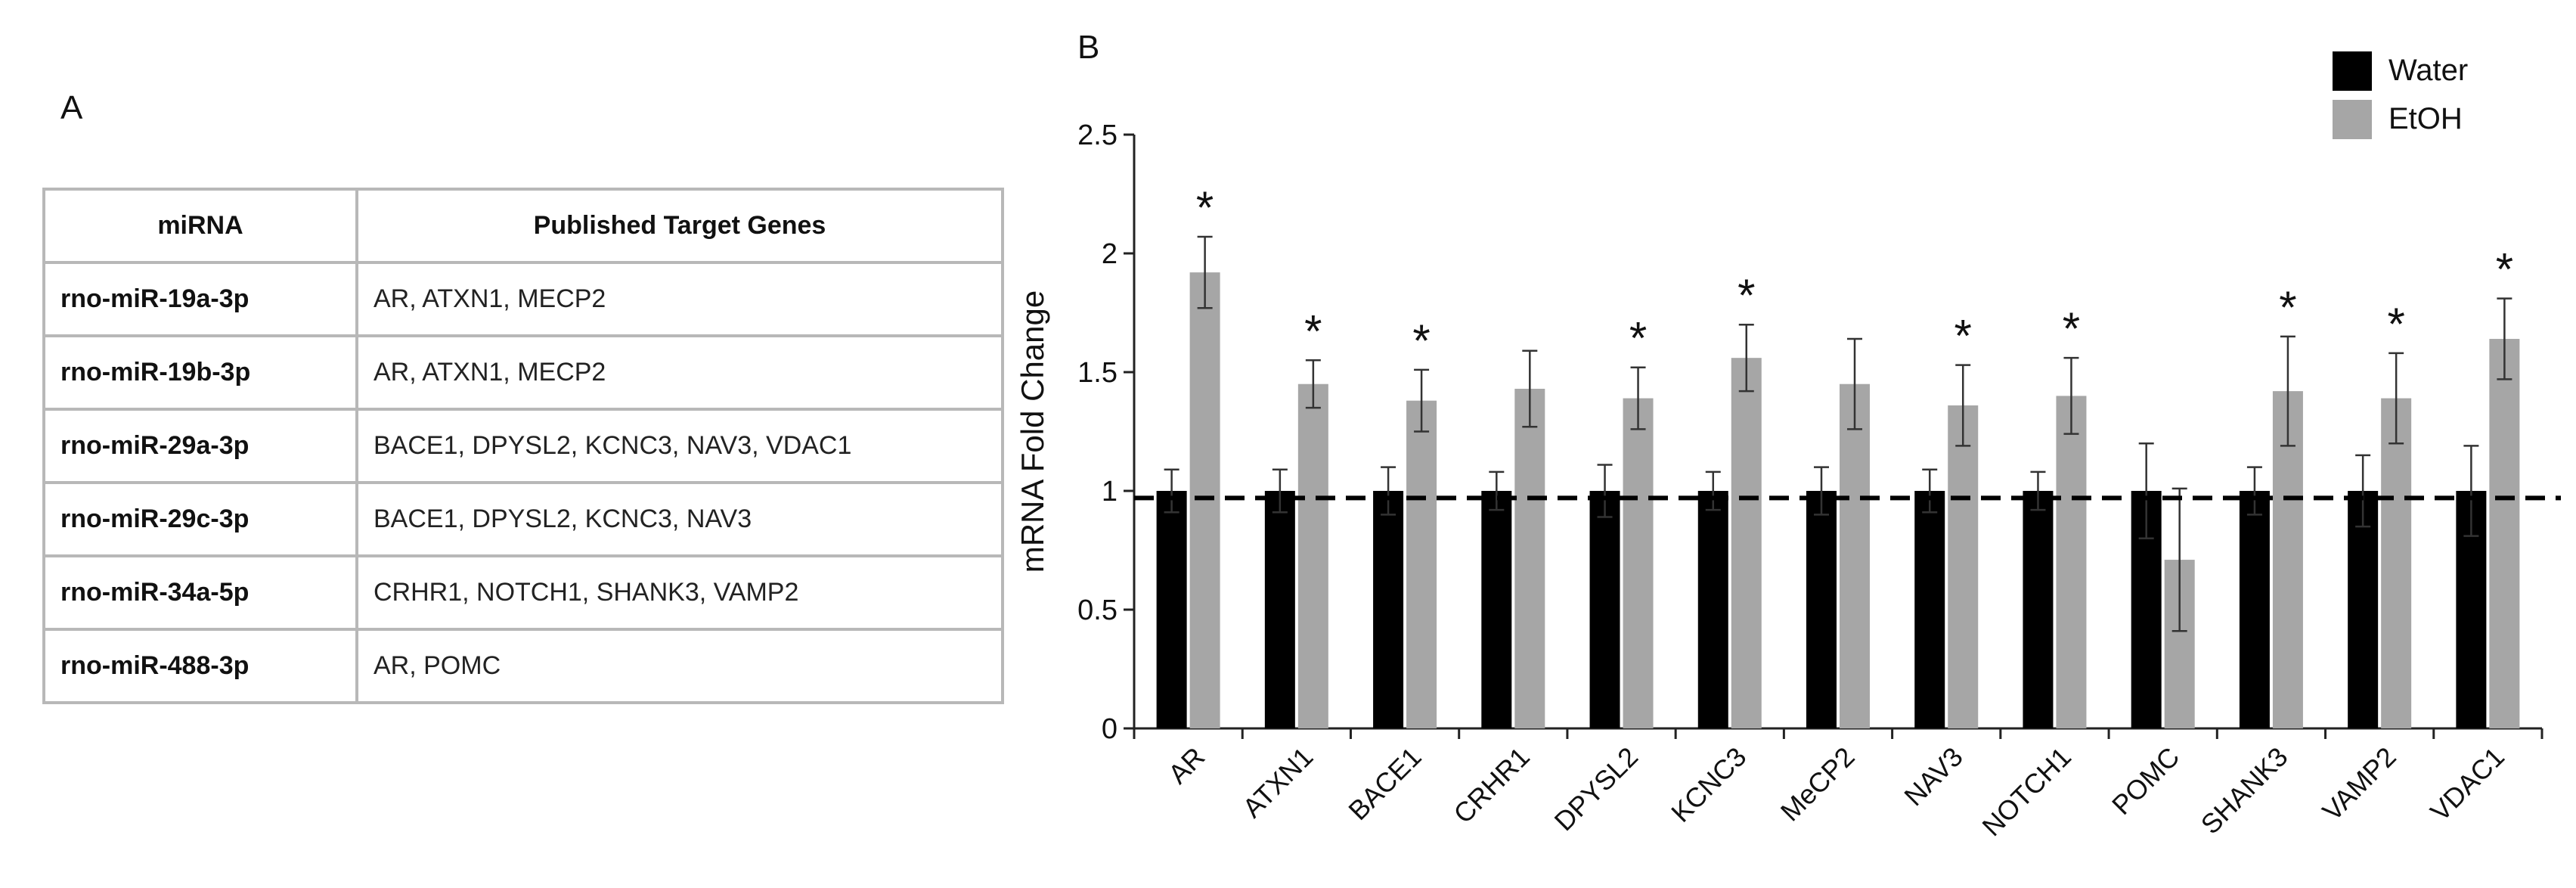 The height and width of the screenshot is (888, 2576). Describe the element at coordinates (1312, 555) in the screenshot. I see `bar-etoh-atxn1` at that location.